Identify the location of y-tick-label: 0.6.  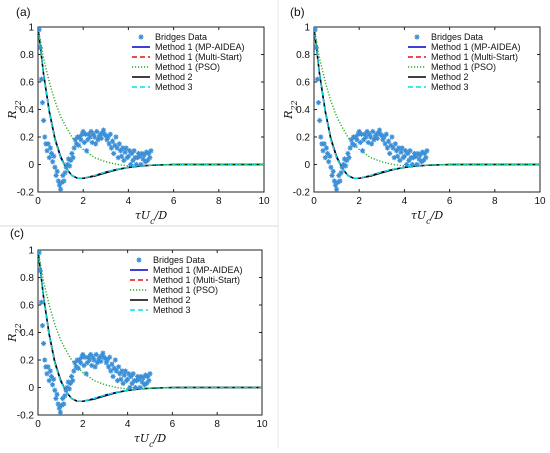
(27, 306).